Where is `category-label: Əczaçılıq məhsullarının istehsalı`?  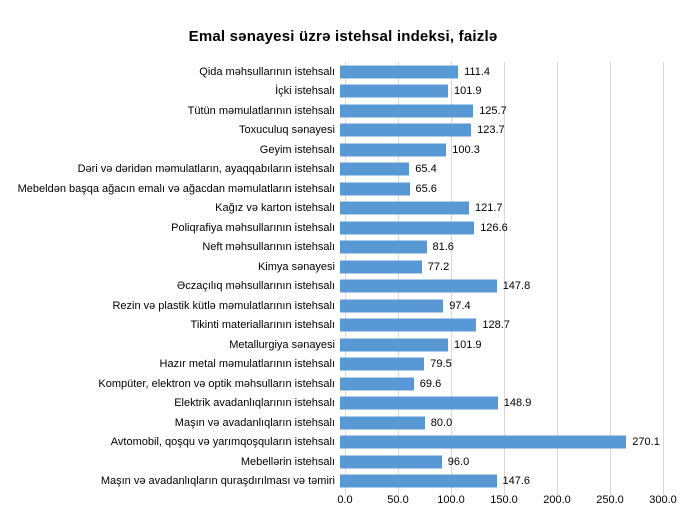 category-label: Əczaçılıq məhsullarının istehsalı is located at coordinates (255, 286).